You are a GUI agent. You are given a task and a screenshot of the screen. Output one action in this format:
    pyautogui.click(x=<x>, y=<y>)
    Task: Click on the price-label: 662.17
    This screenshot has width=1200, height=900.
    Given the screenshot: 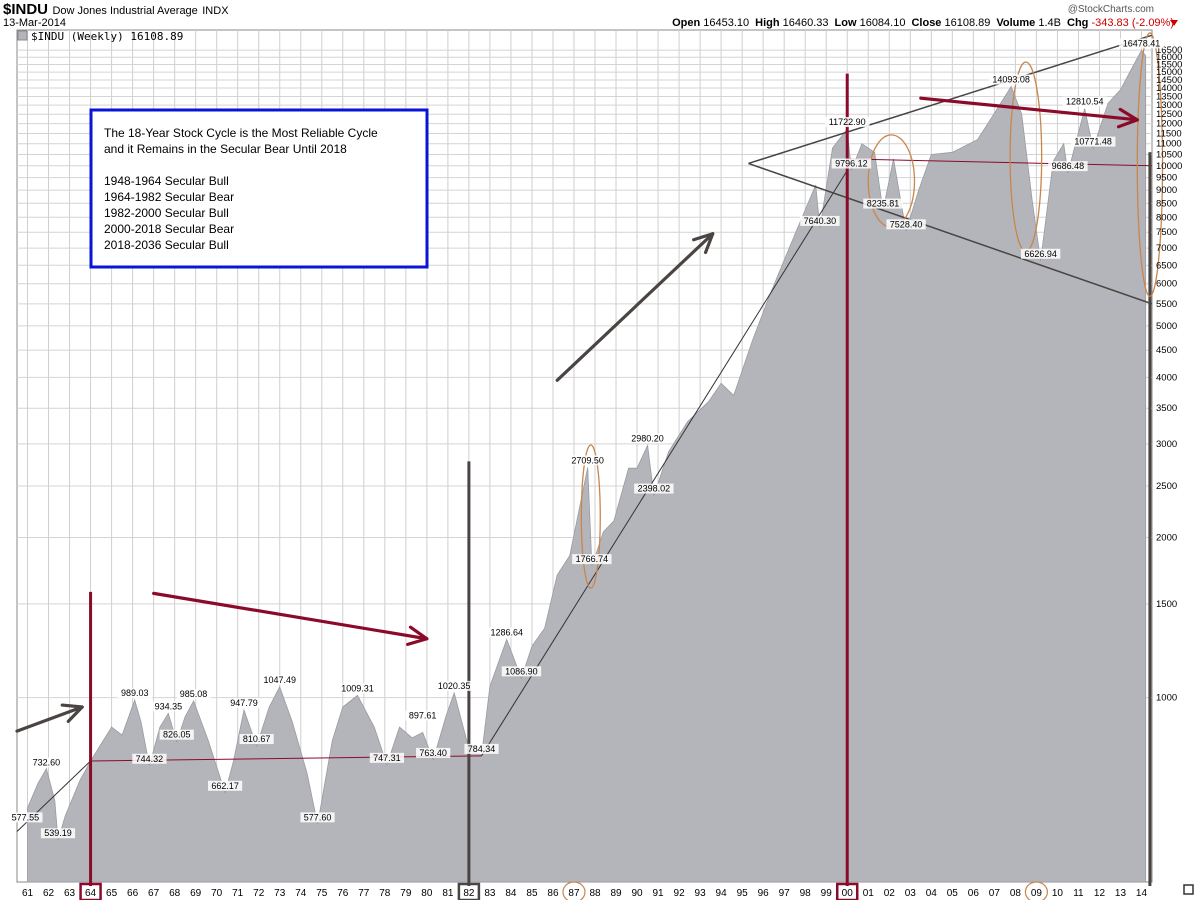 What is the action you would take?
    pyautogui.click(x=225, y=786)
    